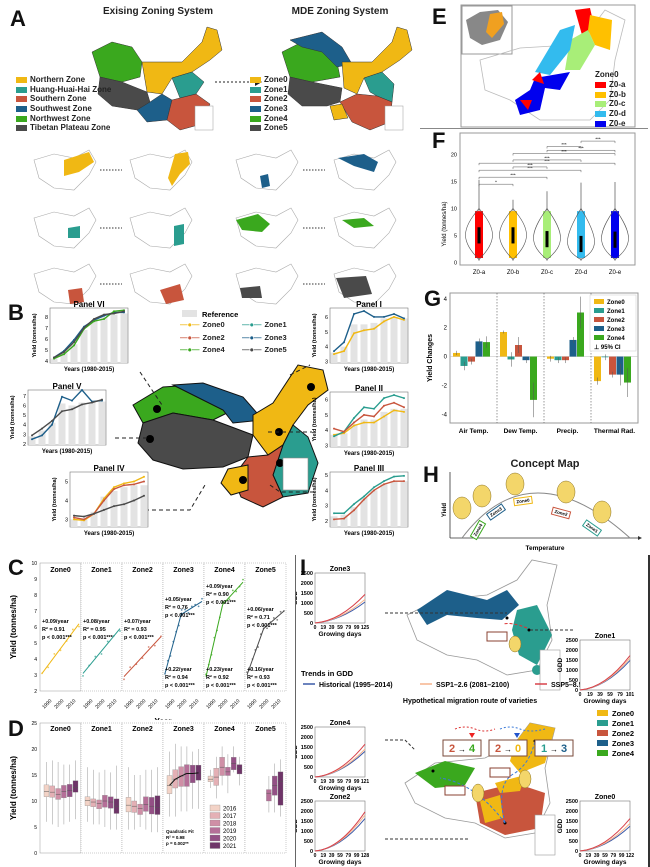  Describe the element at coordinates (581, 234) in the screenshot. I see `jitter-points` at that location.